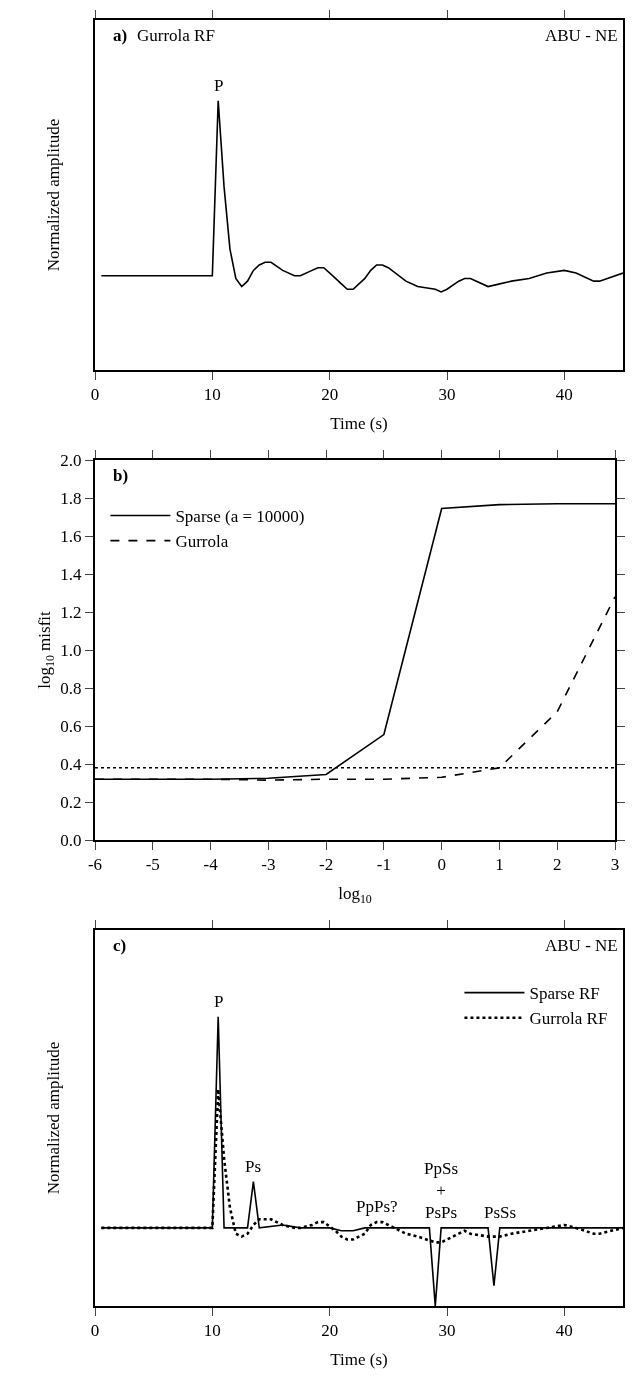 This screenshot has height=1376, width=635. What do you see at coordinates (202, 542) in the screenshot?
I see `legend-label: Gurrola` at bounding box center [202, 542].